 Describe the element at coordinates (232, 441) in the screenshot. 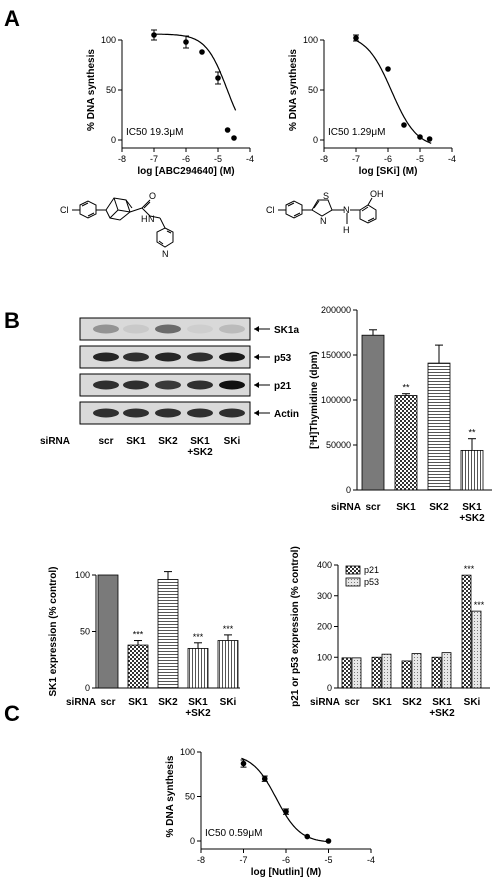

I see `lane-label: SKi` at that location.